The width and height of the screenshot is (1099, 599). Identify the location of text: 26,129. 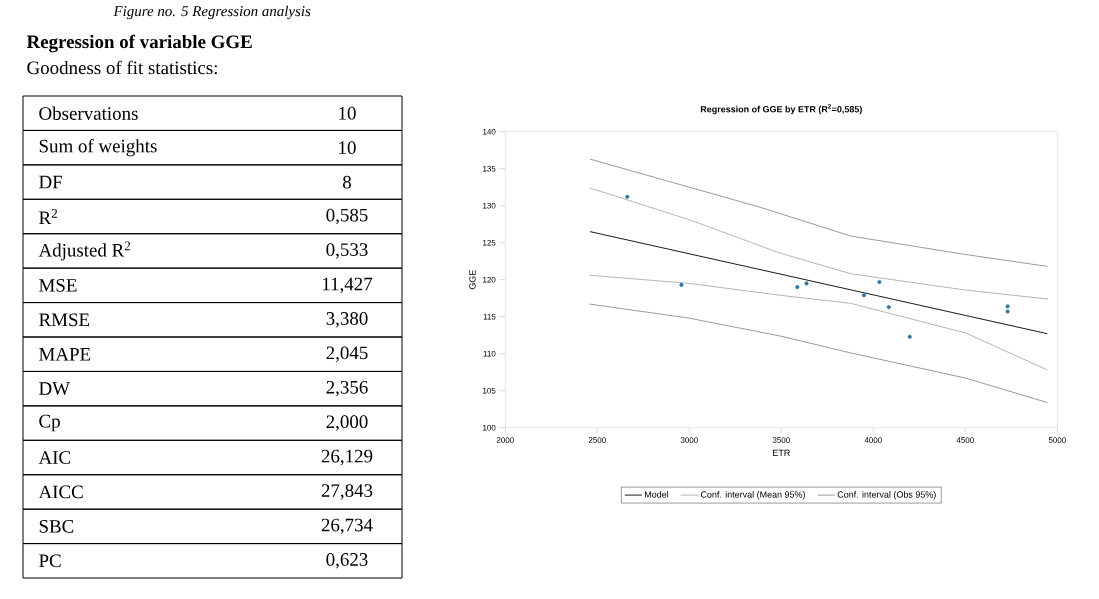
(347, 457).